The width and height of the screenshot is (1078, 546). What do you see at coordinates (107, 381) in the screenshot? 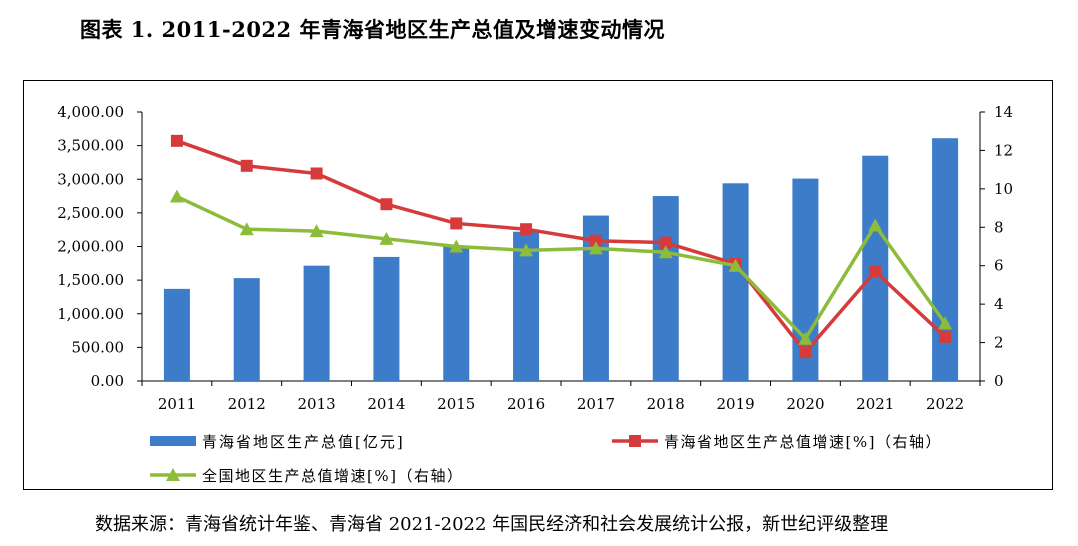
I see `left-tick-label: 0.00` at bounding box center [107, 381].